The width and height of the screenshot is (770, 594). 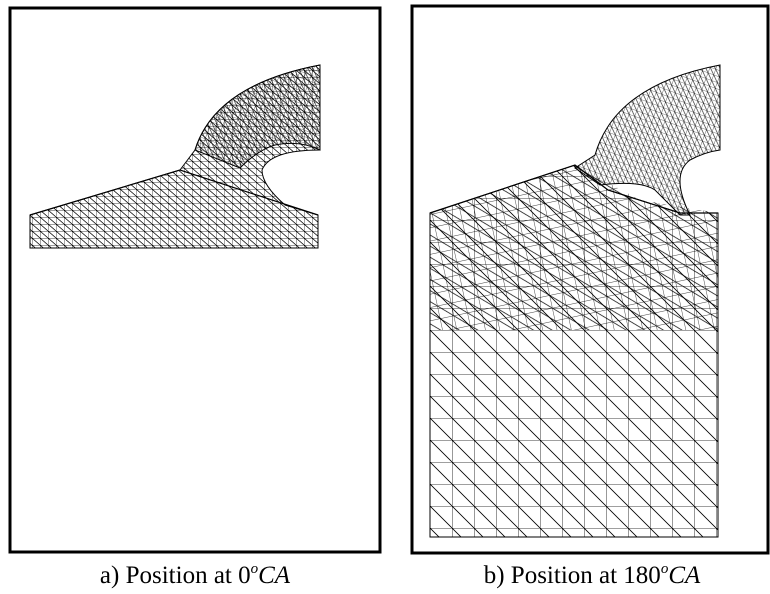 What do you see at coordinates (175, 156) in the screenshot?
I see `mesh` at bounding box center [175, 156].